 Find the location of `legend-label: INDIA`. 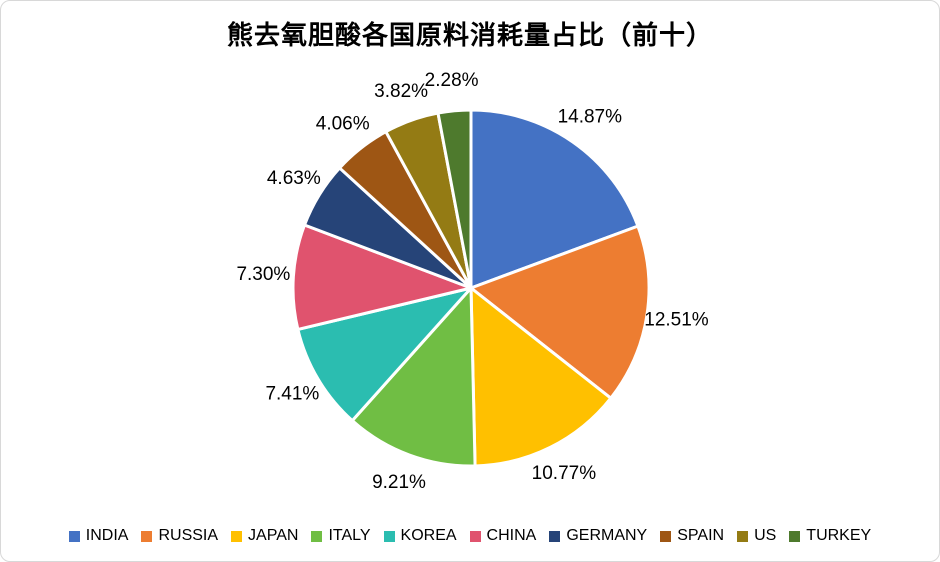

legend-label: INDIA is located at coordinates (107, 535).